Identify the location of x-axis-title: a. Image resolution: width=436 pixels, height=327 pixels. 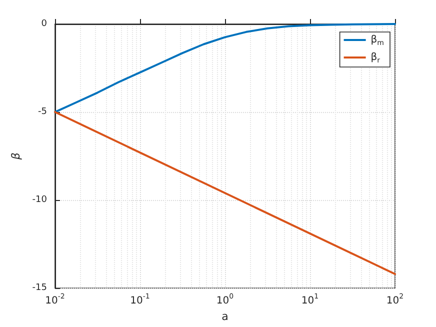
(225, 316).